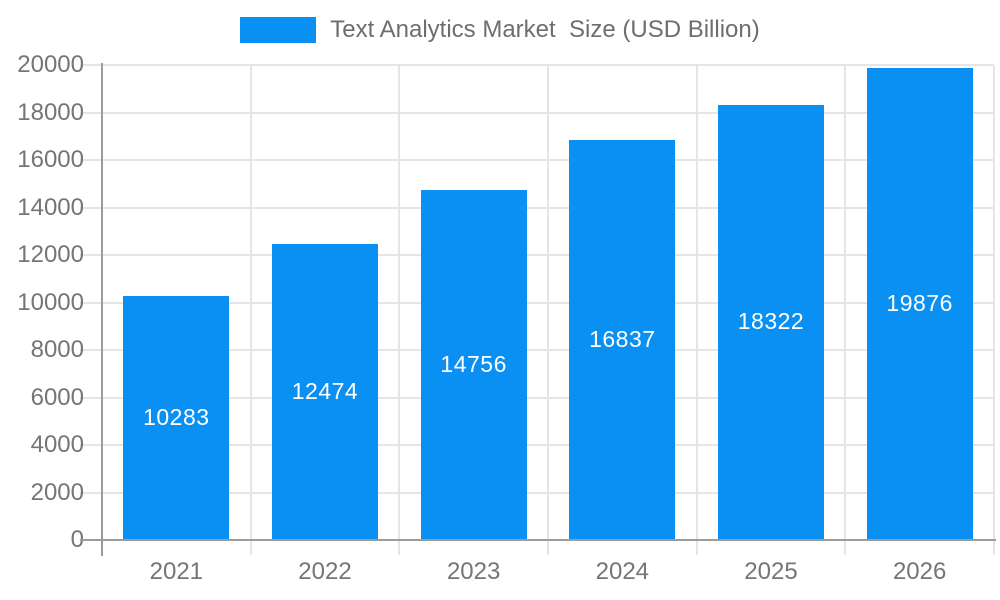  I want to click on legend-item: Text Analytics Market Size (USD Billion), so click(500, 30).